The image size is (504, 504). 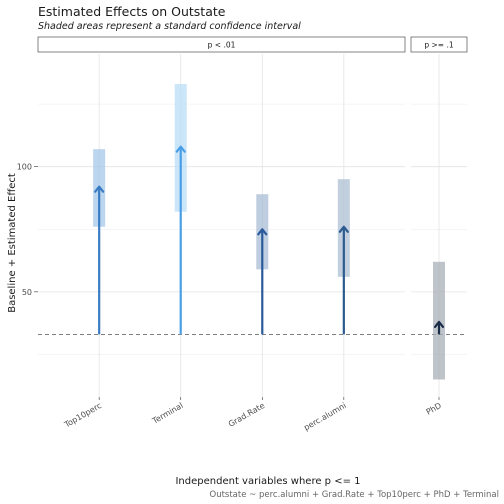 I want to click on chart-title: Estimated Effects on Outstate, so click(x=132, y=11).